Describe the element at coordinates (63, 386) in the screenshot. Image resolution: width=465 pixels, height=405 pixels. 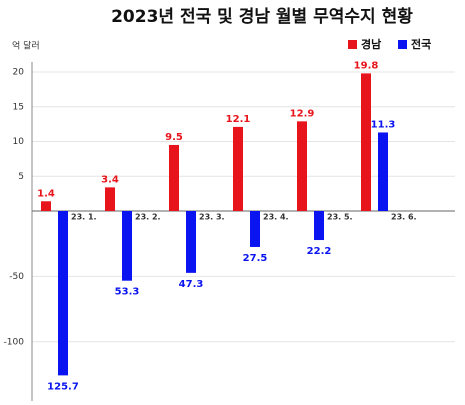
I see `data-label: 125.7` at that location.